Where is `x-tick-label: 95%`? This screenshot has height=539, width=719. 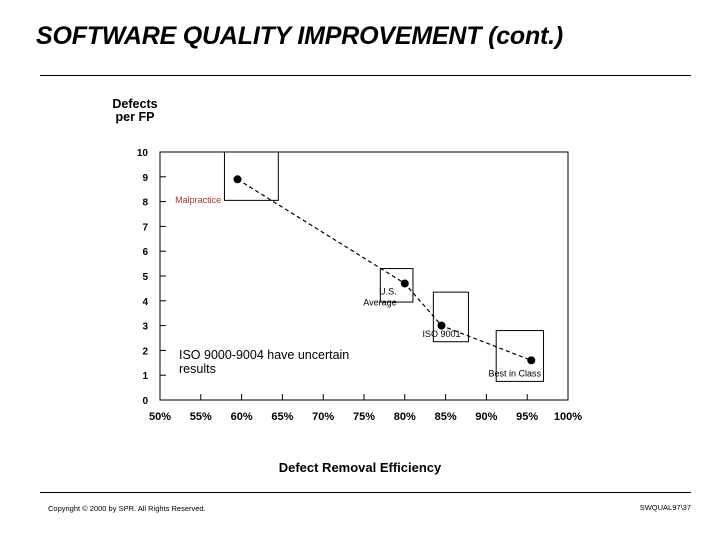 x-tick-label: 95% is located at coordinates (527, 417).